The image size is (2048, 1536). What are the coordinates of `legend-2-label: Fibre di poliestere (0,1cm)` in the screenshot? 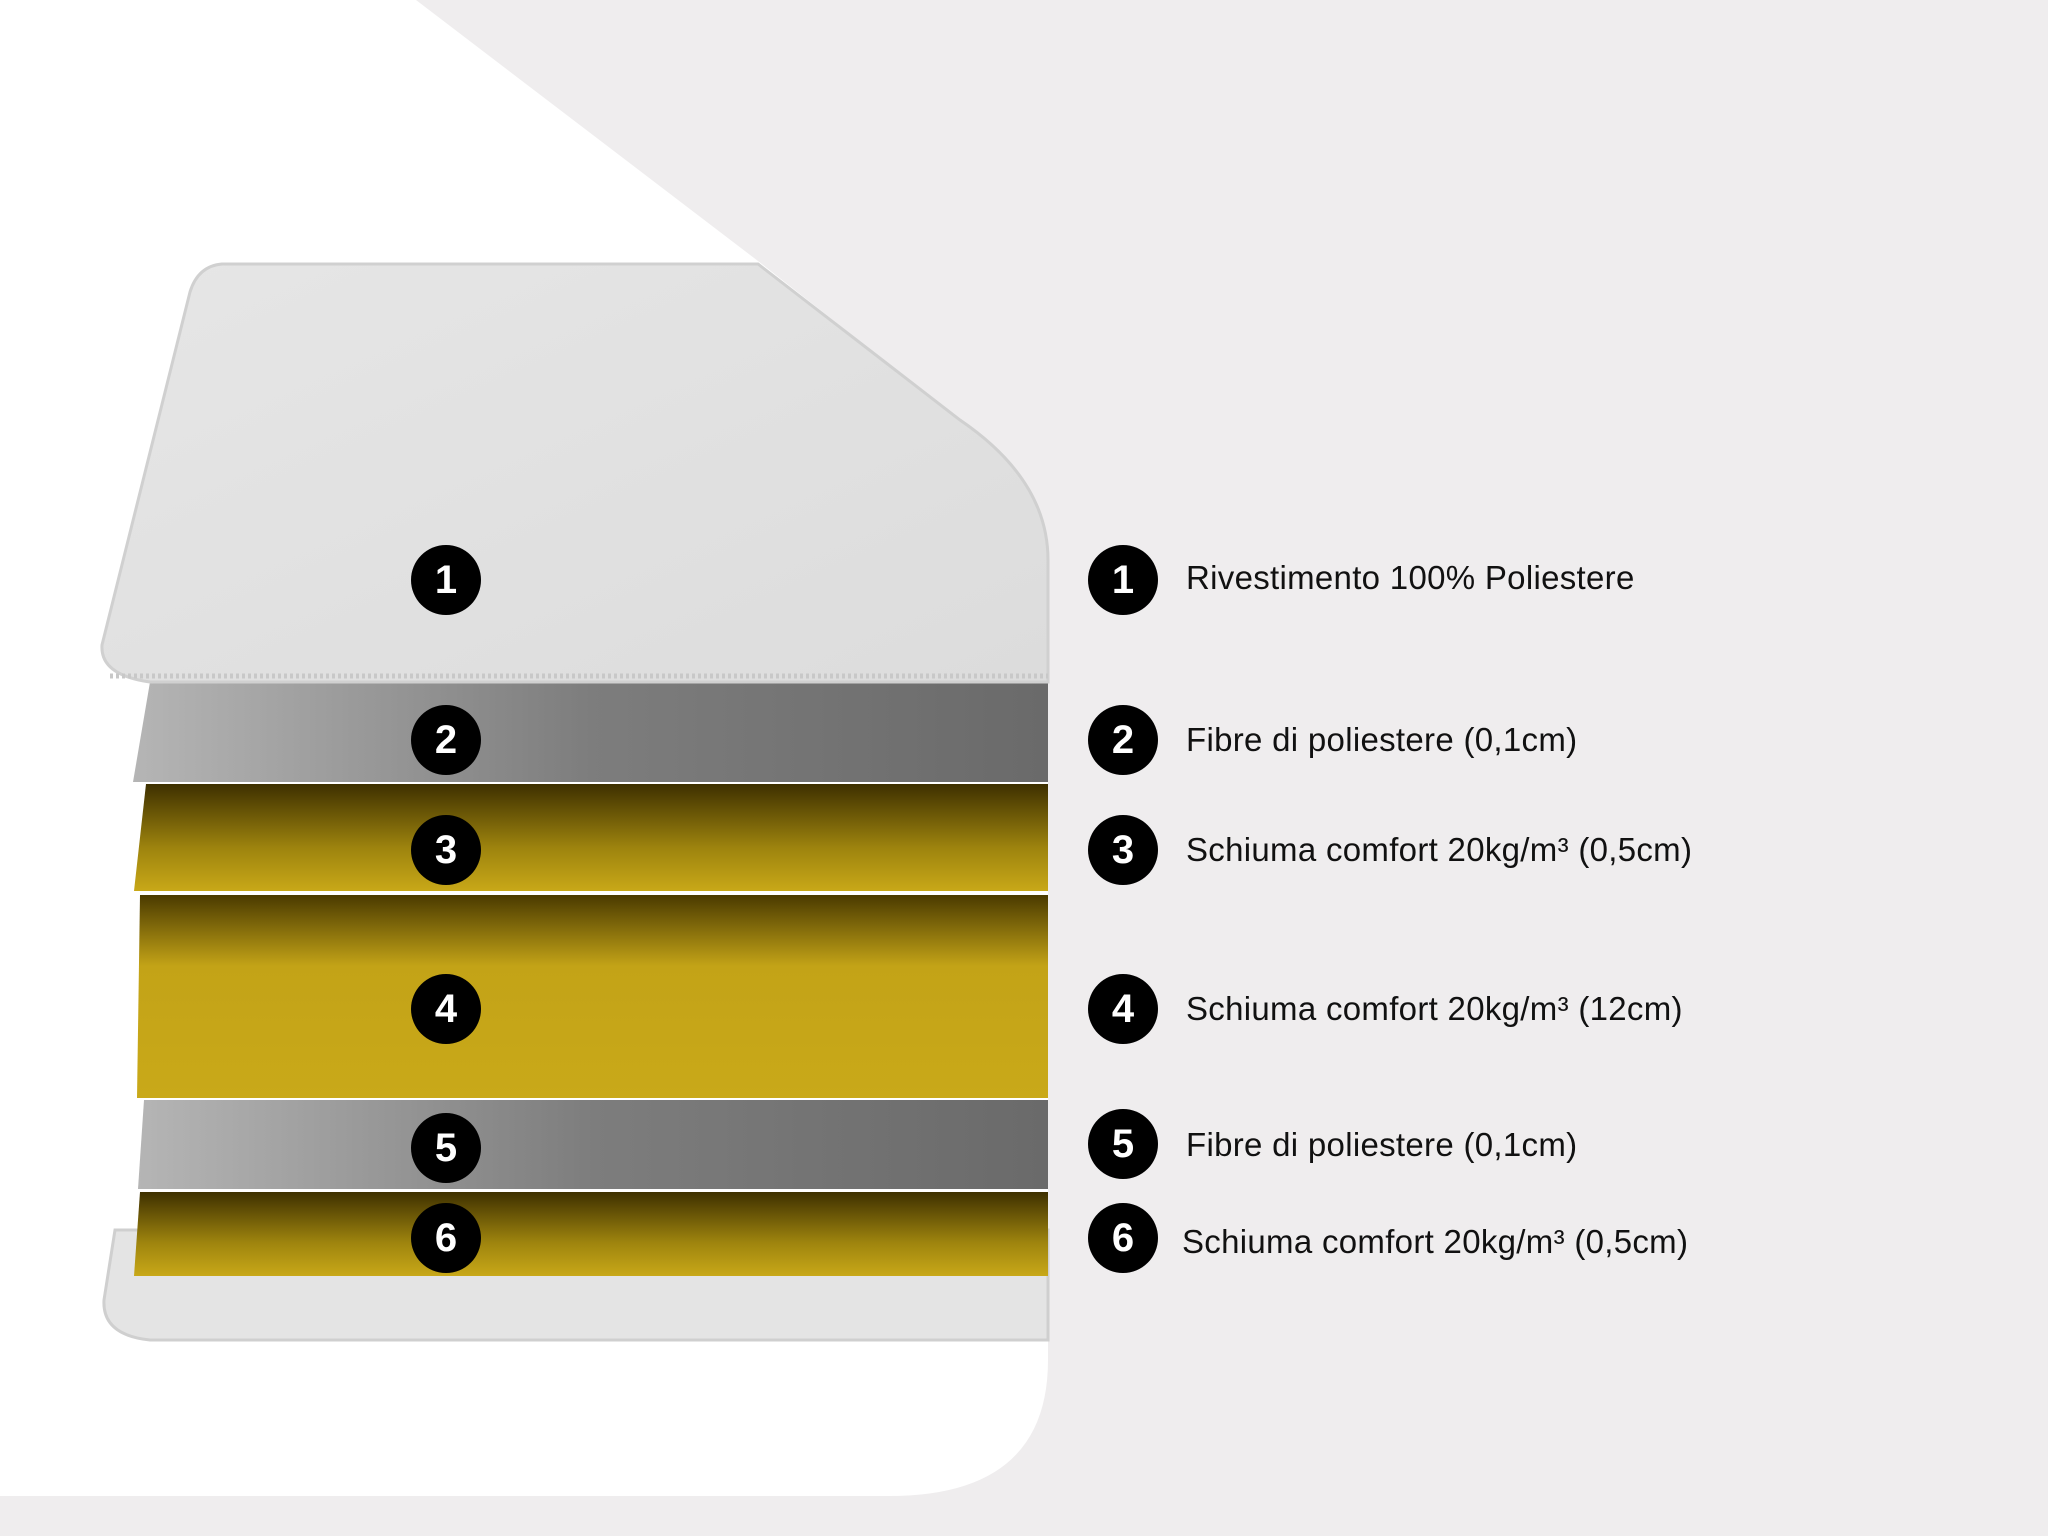 It's located at (1382, 739).